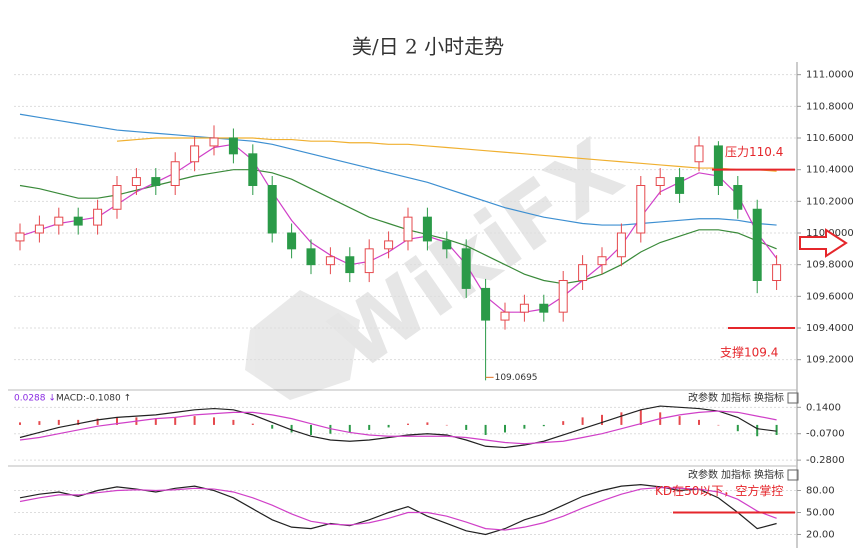 The width and height of the screenshot is (856, 560). What do you see at coordinates (820, 491) in the screenshot?
I see `y-tick-label: 80.00` at bounding box center [820, 491].